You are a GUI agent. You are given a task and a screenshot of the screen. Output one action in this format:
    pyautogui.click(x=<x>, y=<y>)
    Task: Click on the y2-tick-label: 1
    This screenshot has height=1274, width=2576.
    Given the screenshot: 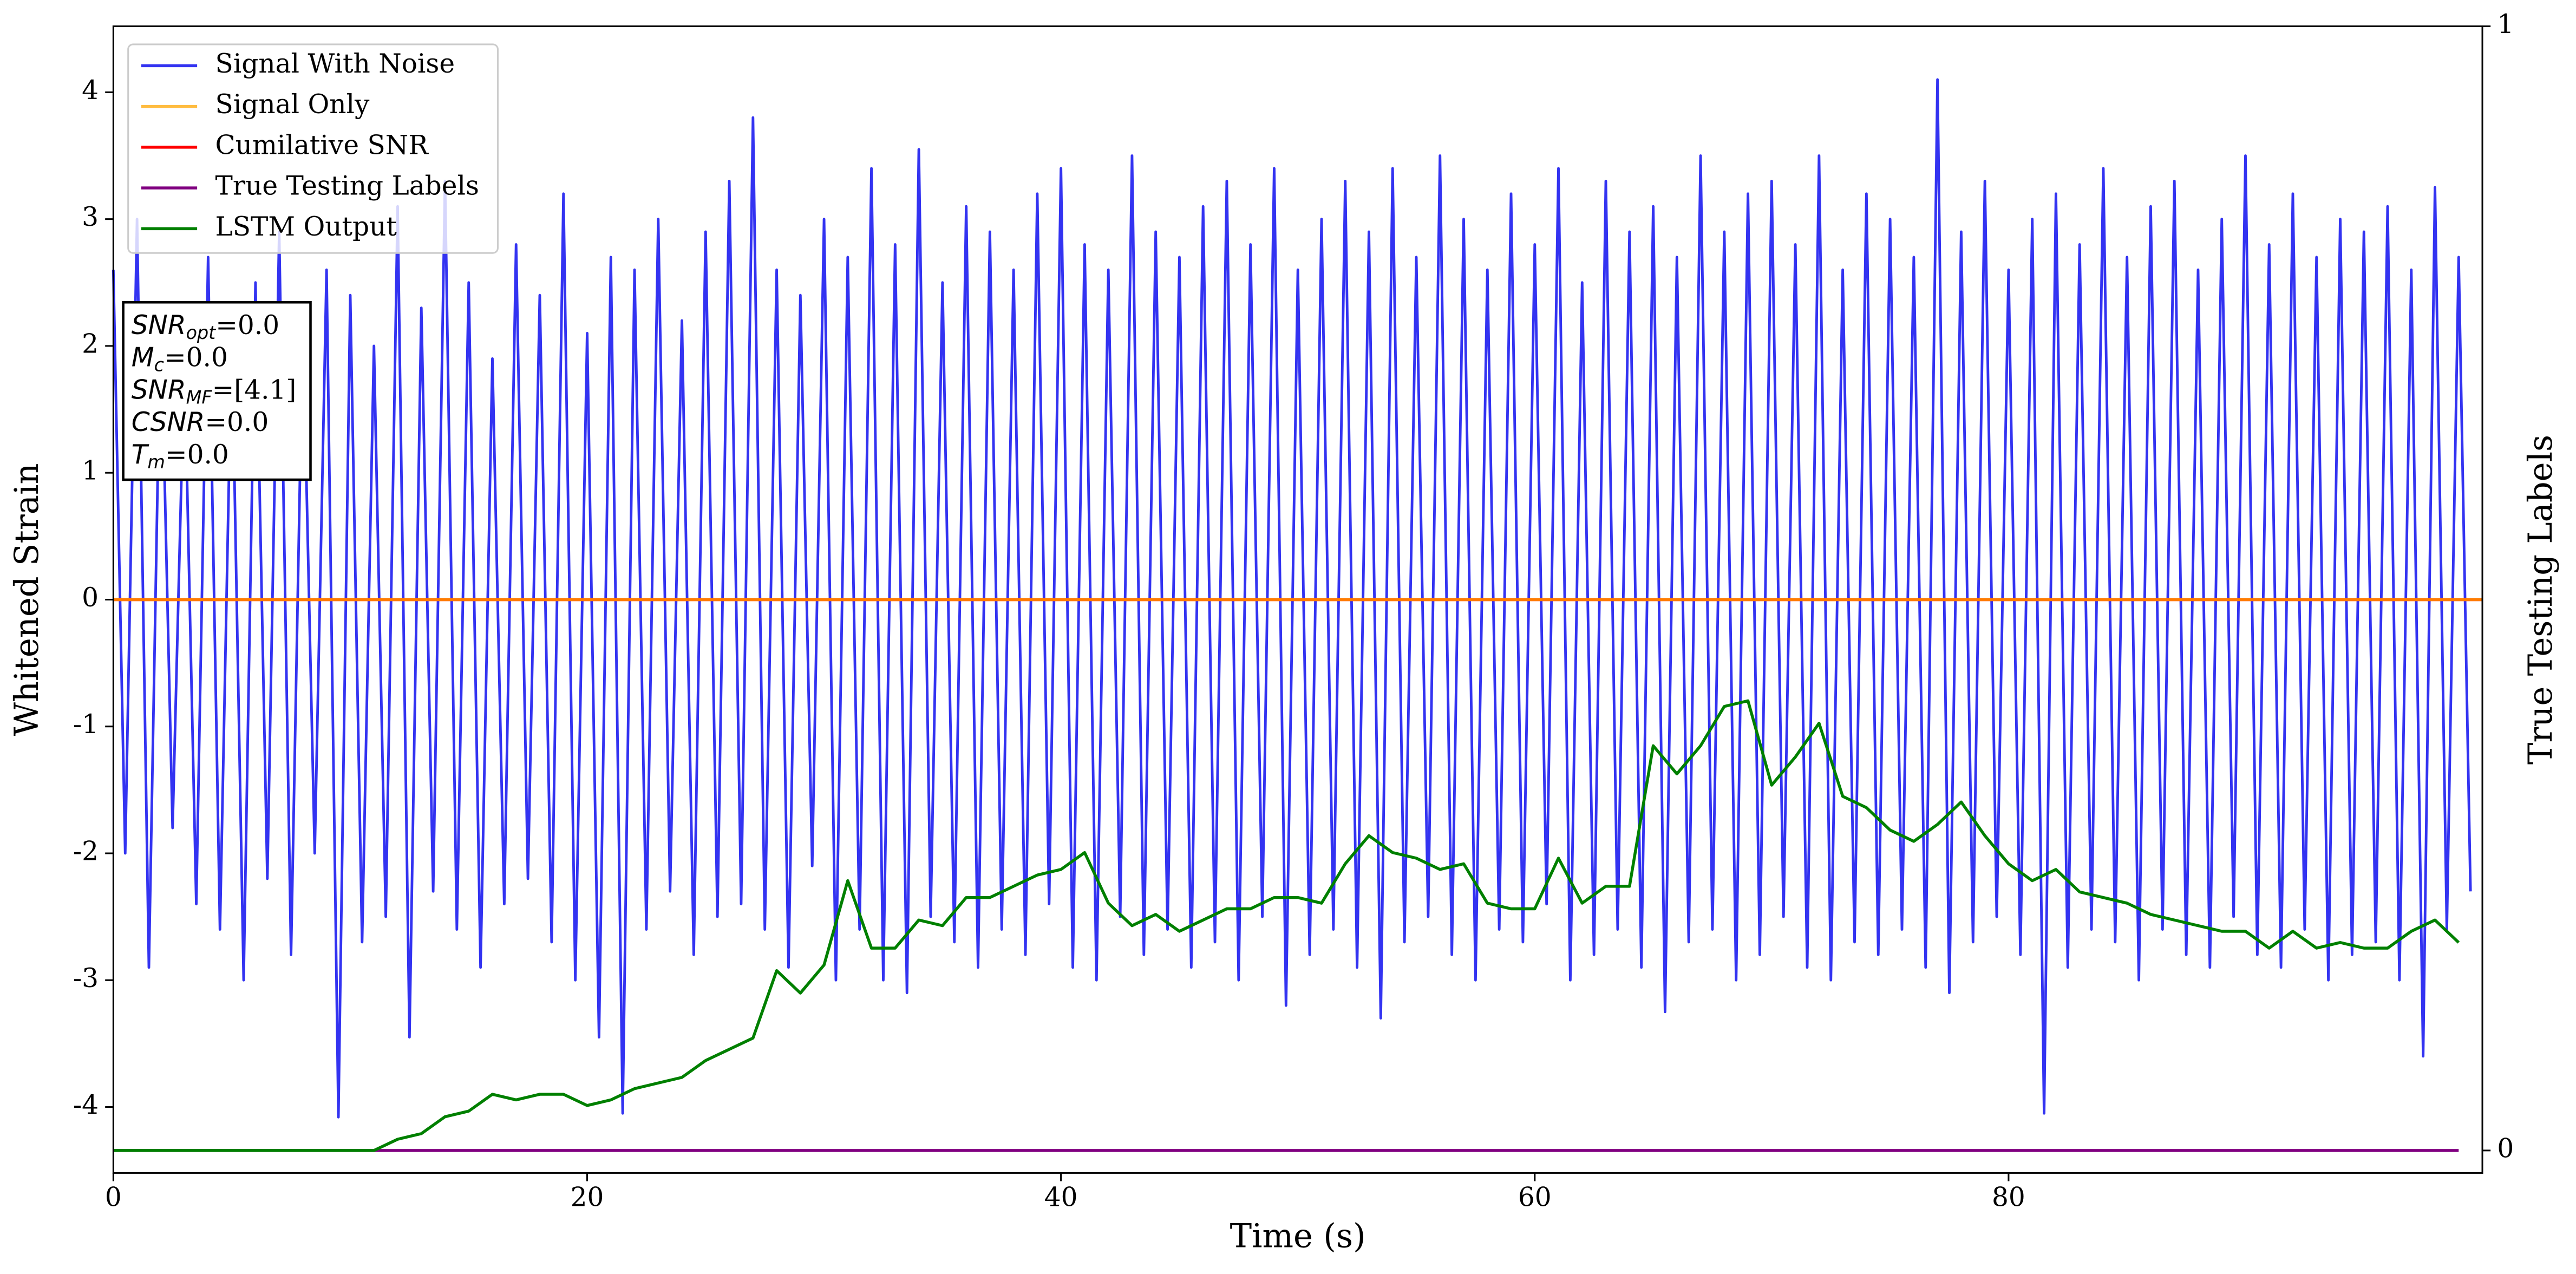 What is the action you would take?
    pyautogui.click(x=2505, y=24)
    